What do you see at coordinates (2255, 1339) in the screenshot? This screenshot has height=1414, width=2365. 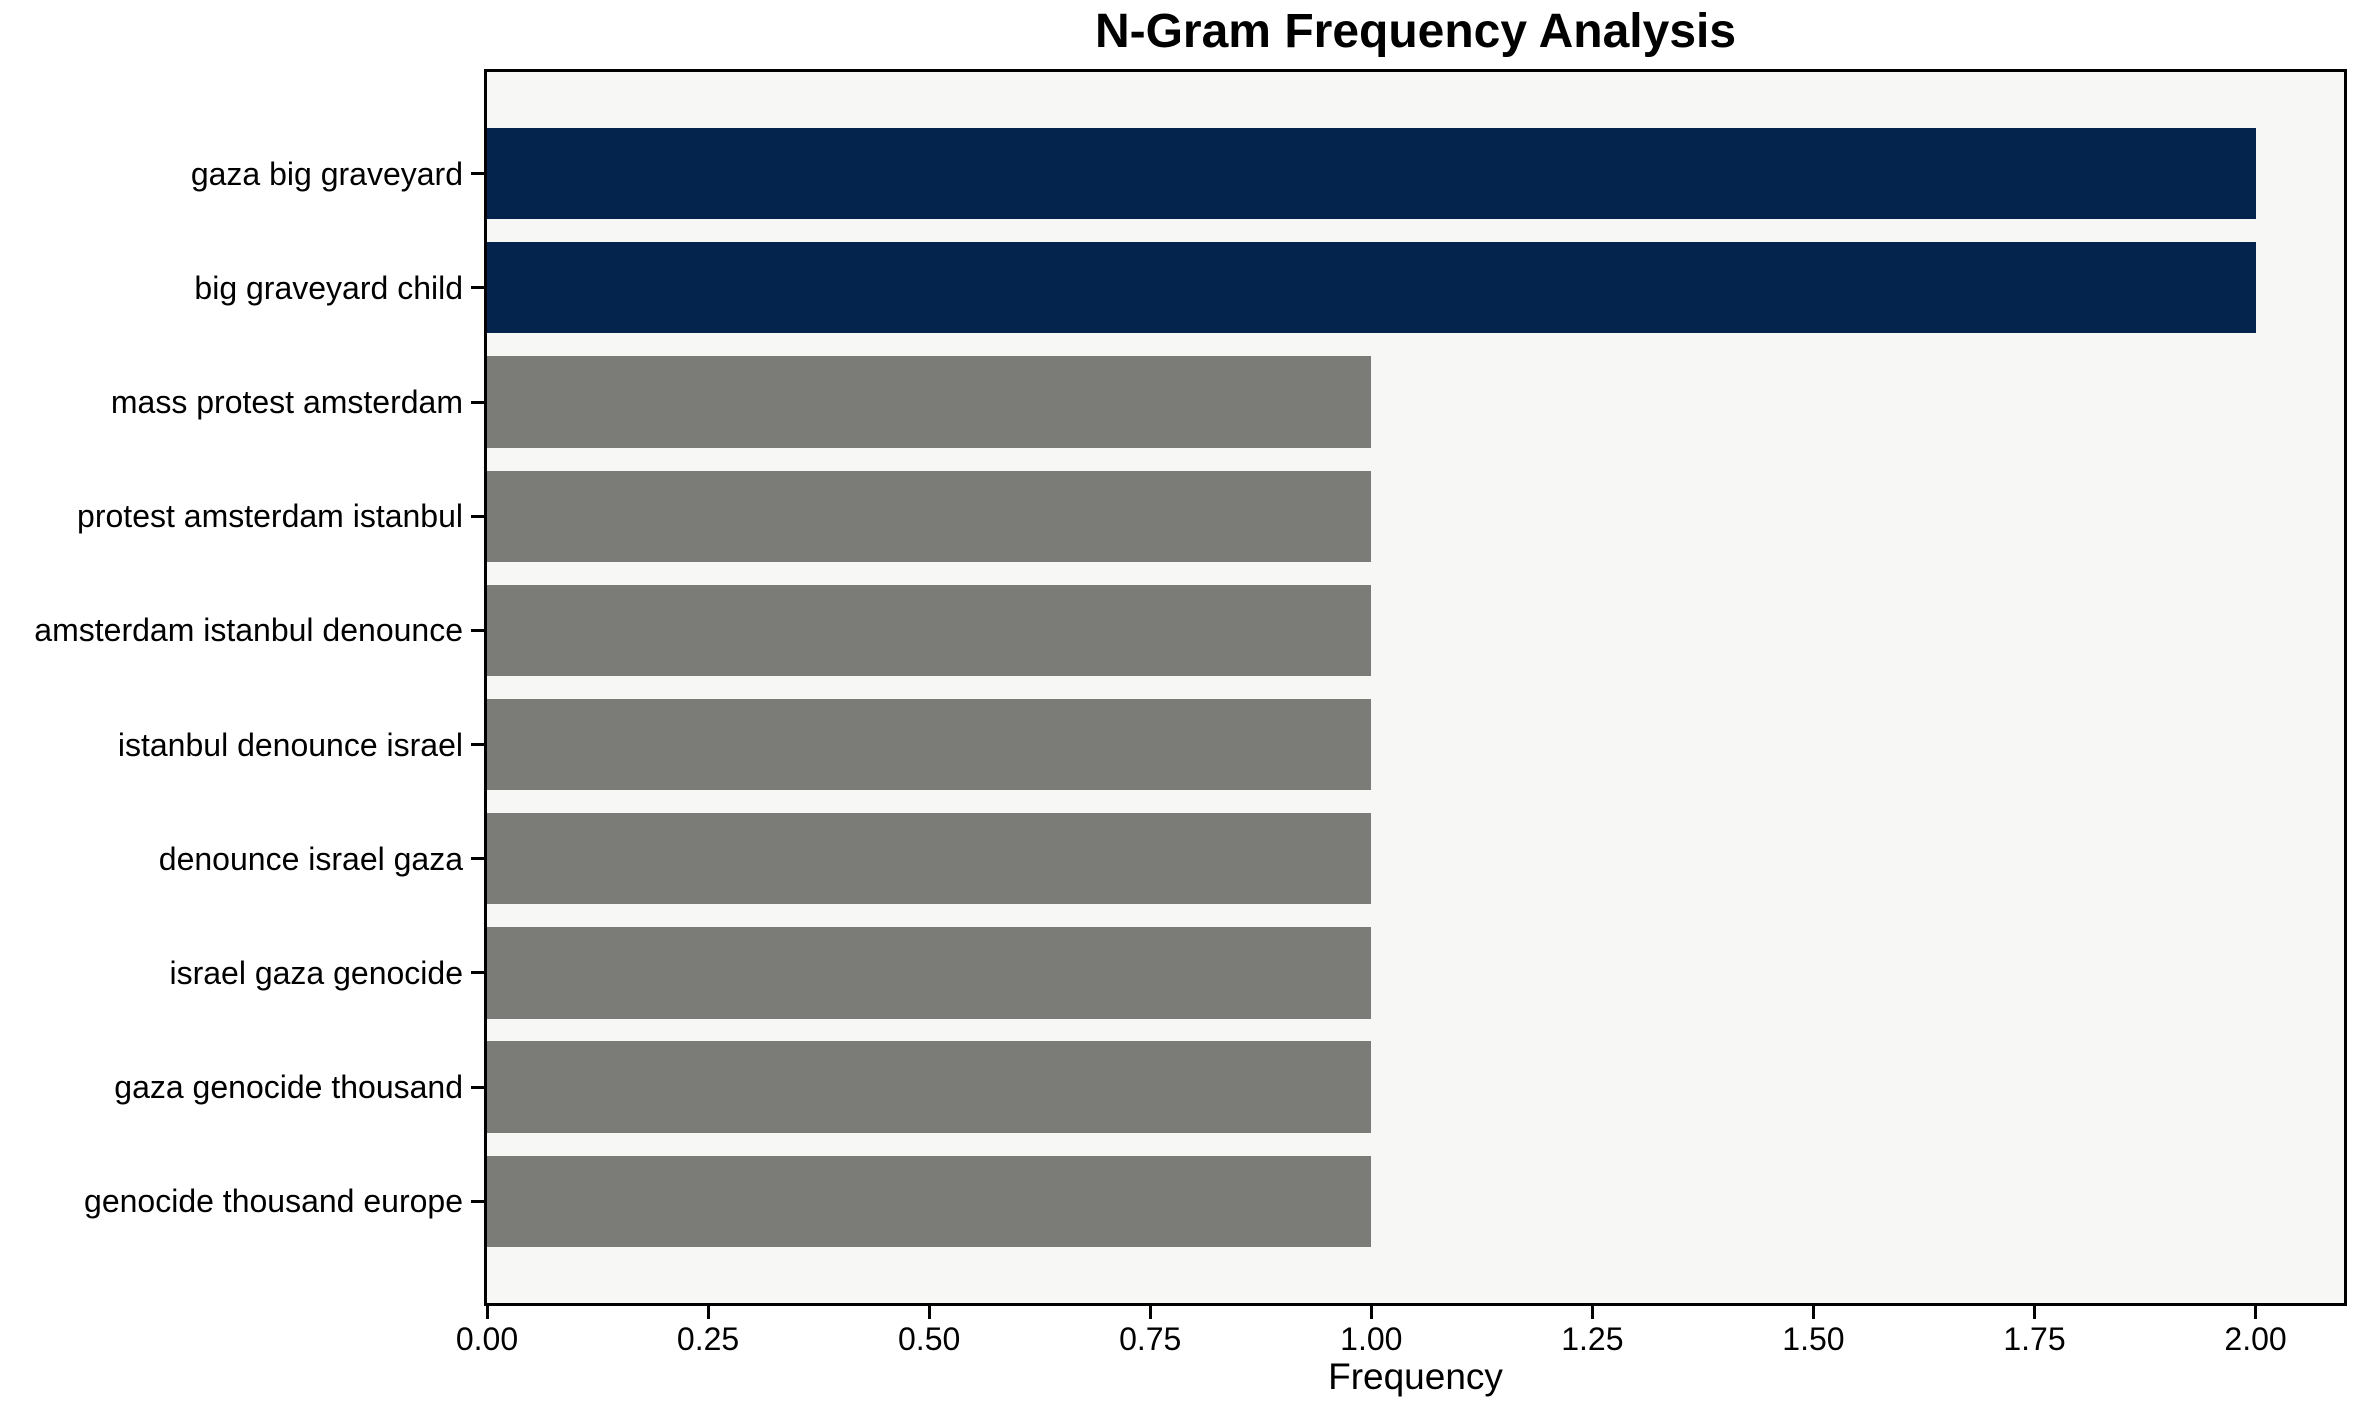 I see `x-tick-label: 2.00` at bounding box center [2255, 1339].